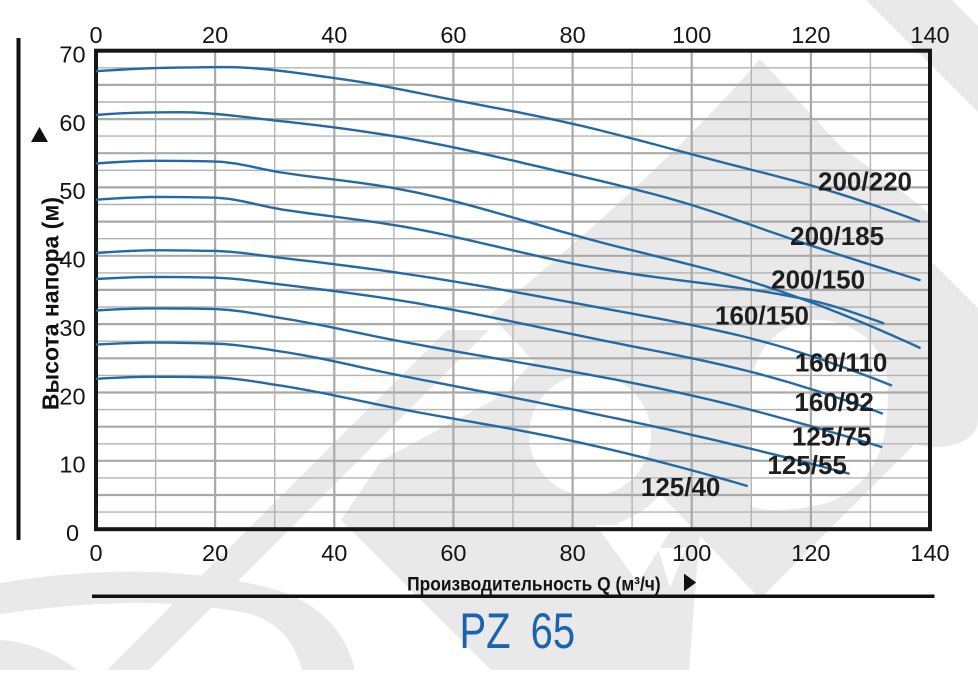  Describe the element at coordinates (51, 303) in the screenshot. I see `svg-text: Высота напора (м)` at that location.